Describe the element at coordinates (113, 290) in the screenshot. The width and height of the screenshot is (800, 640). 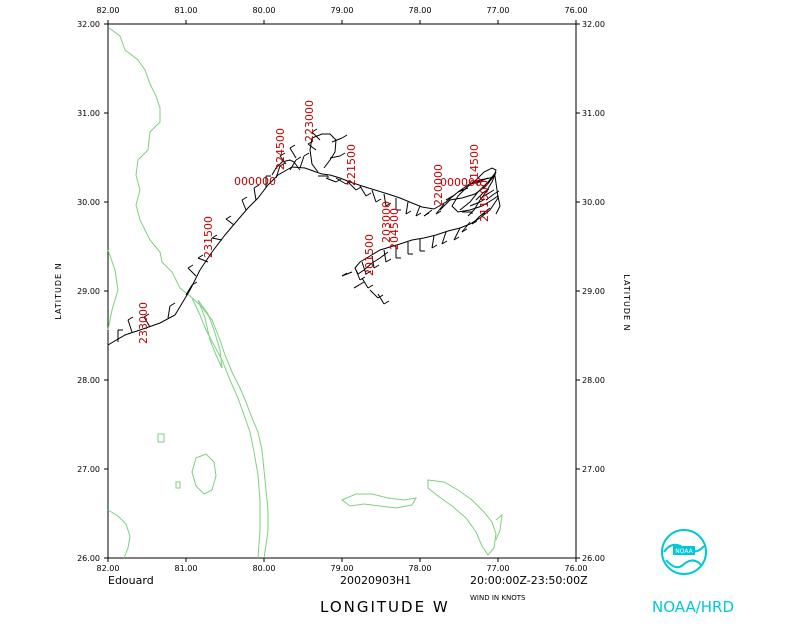
I see `west-coast-lakes` at that location.